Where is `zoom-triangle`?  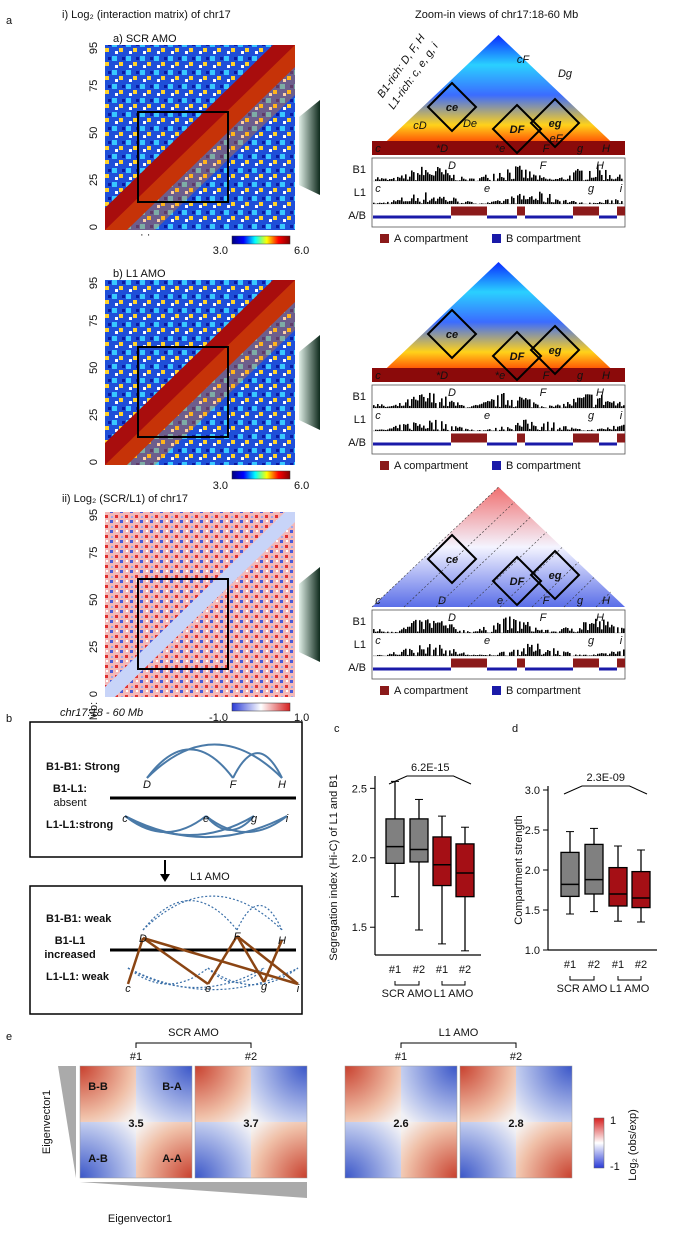 zoom-triangle is located at coordinates (498, 547).